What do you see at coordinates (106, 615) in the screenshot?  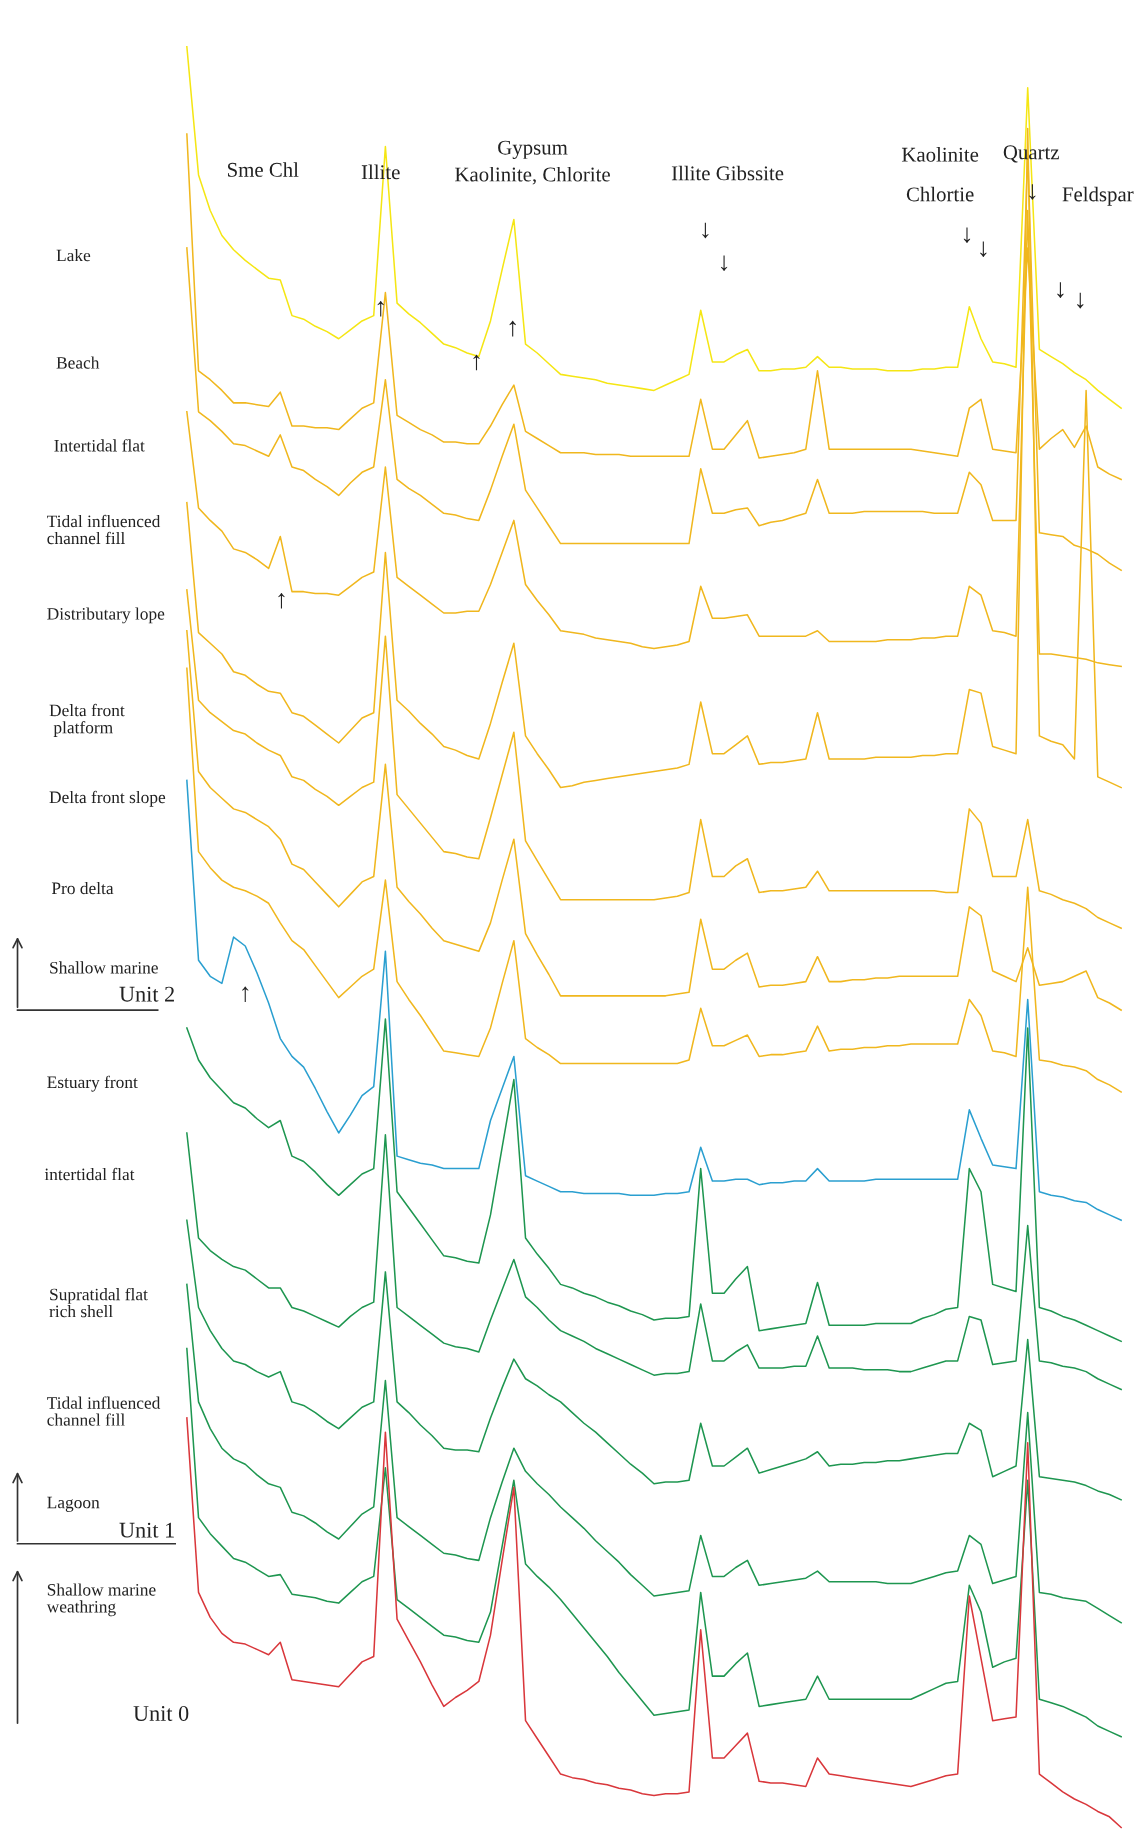 I see `text: Distributary lope` at bounding box center [106, 615].